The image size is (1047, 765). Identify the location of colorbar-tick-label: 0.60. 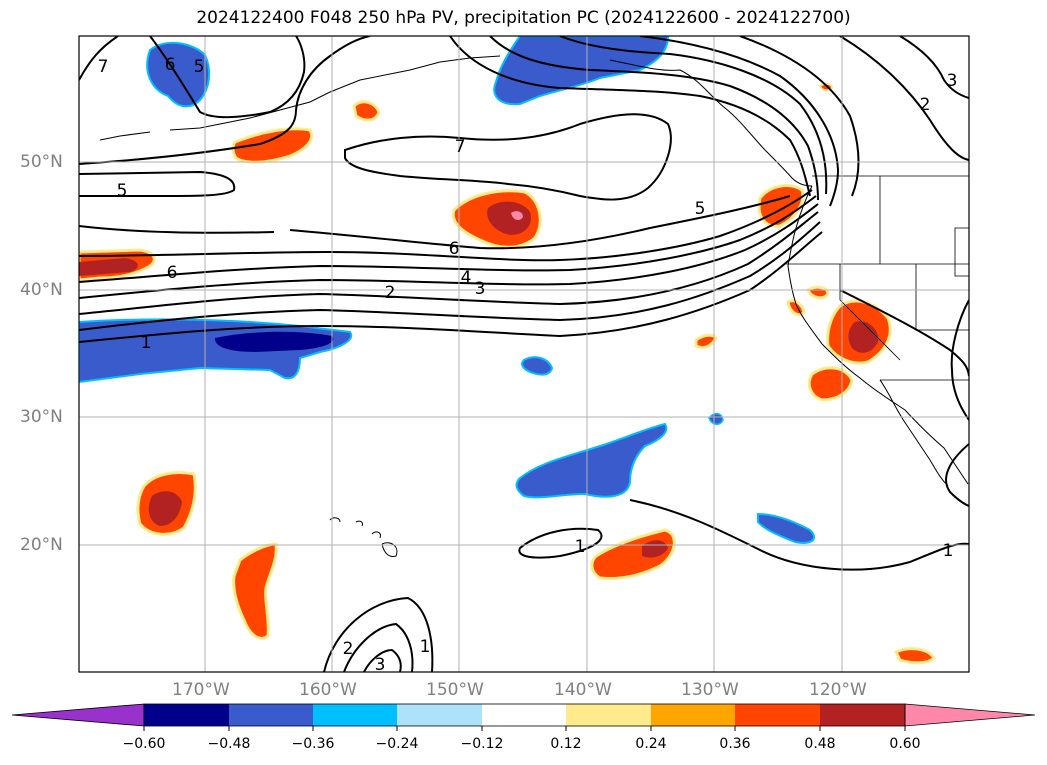
(905, 744).